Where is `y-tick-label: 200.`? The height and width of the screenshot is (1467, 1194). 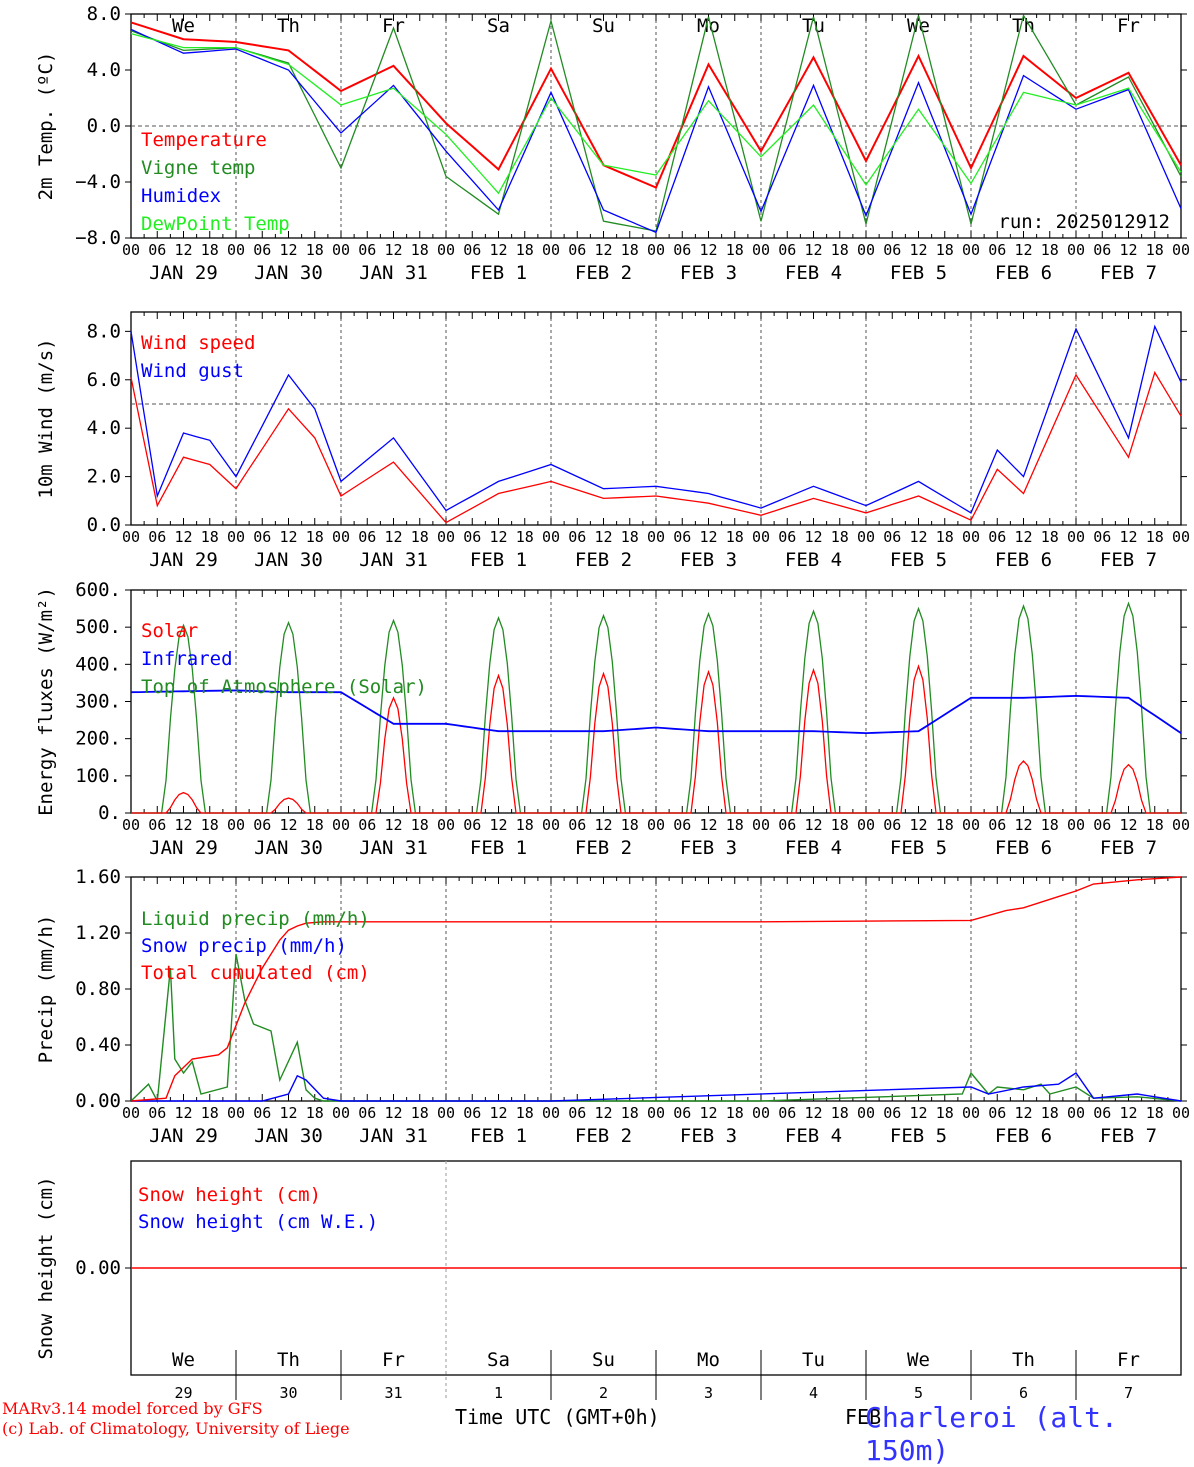
y-tick-label: 200. is located at coordinates (98, 739).